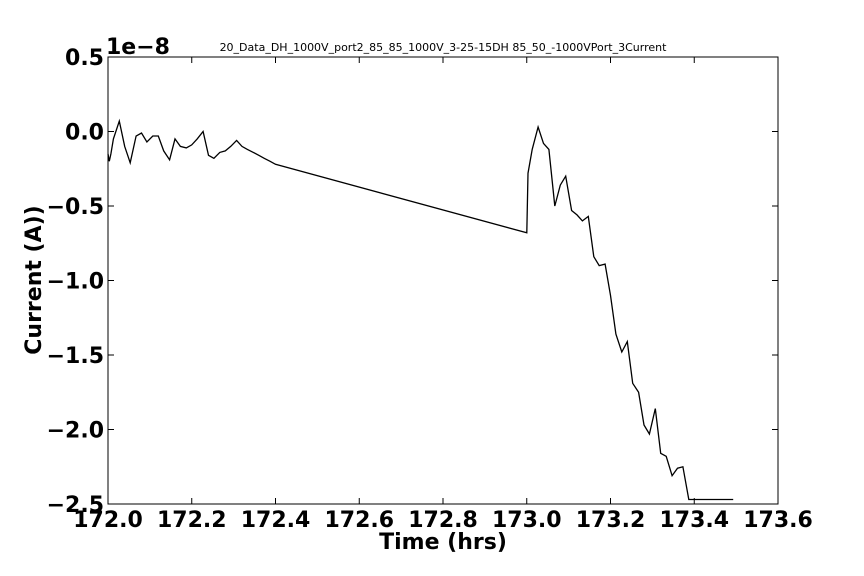 Image resolution: width=864 pixels, height=576 pixels. What do you see at coordinates (694, 520) in the screenshot?
I see `x-tick-label: 173.4` at bounding box center [694, 520].